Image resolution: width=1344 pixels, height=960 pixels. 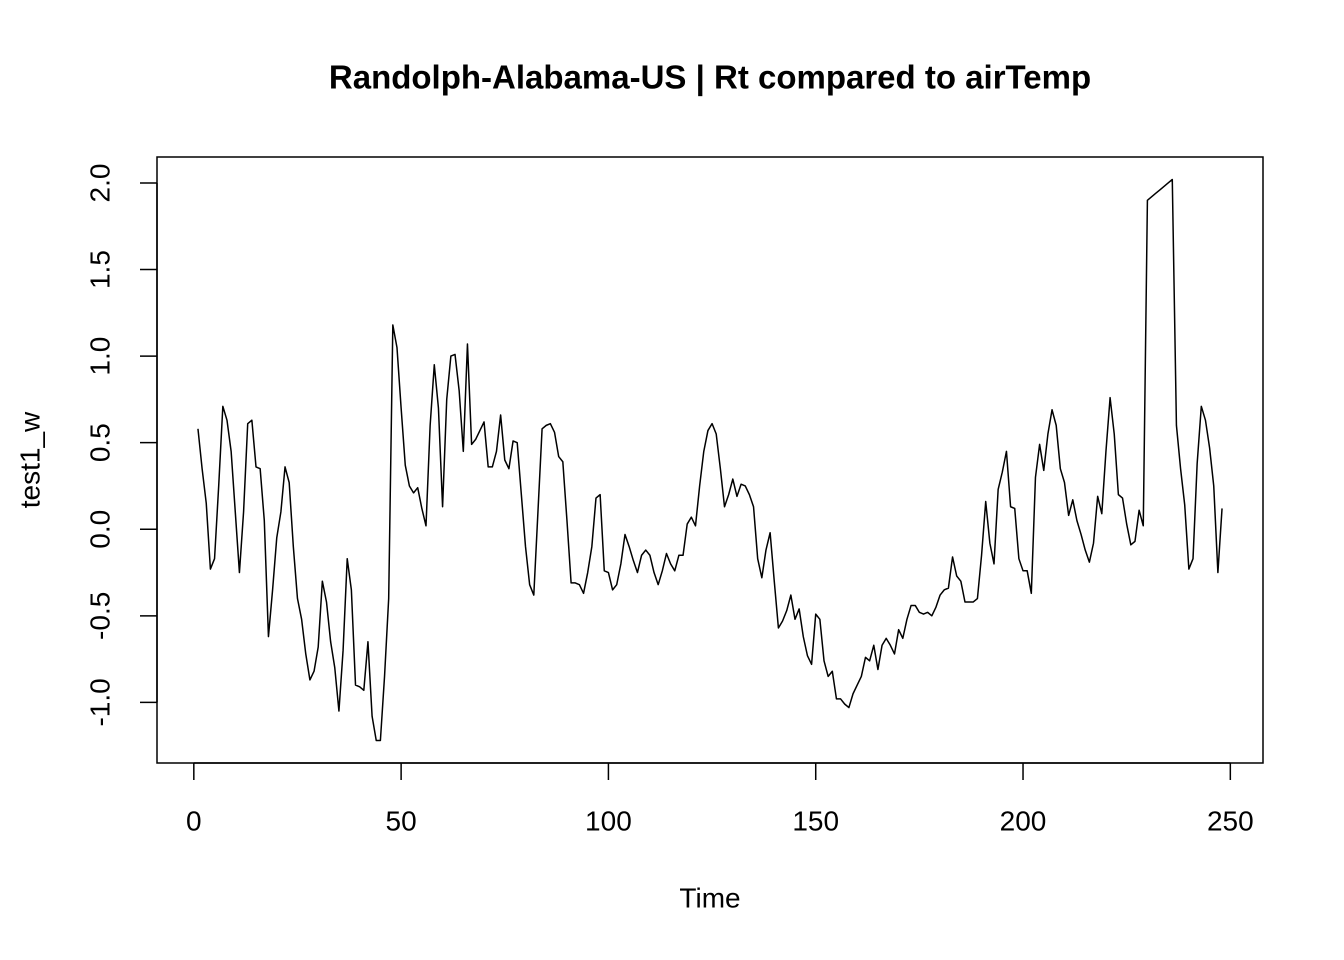 What do you see at coordinates (608, 820) in the screenshot?
I see `x-tick-label: 100` at bounding box center [608, 820].